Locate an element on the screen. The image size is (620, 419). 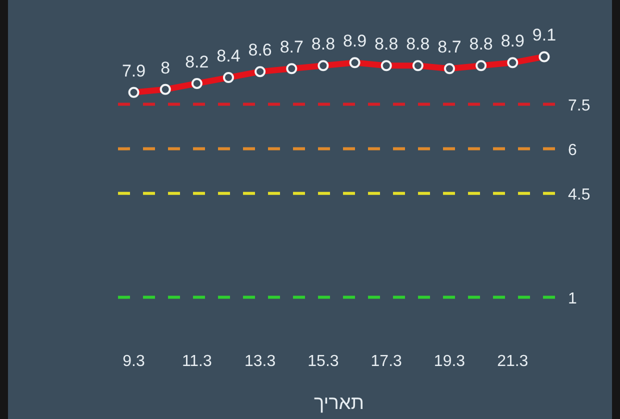
ref-line: 7.5 is located at coordinates (354, 105).